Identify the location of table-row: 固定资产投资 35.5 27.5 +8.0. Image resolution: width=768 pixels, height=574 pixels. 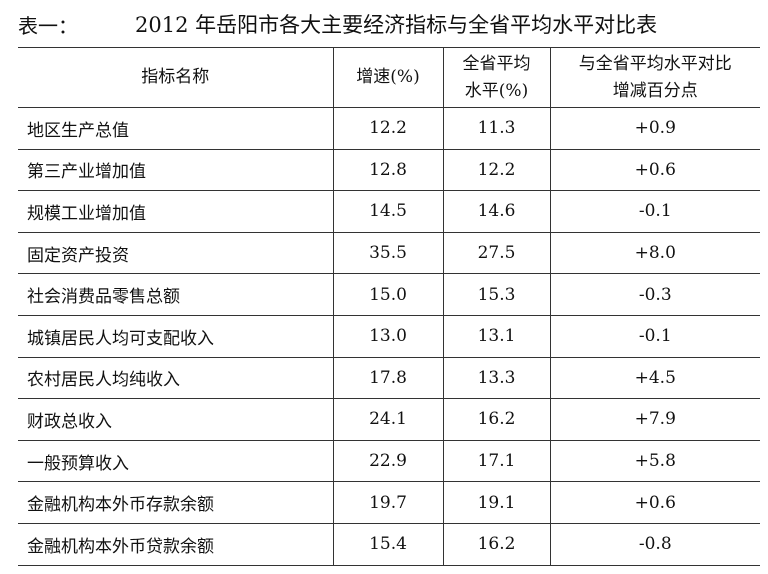
(389, 253).